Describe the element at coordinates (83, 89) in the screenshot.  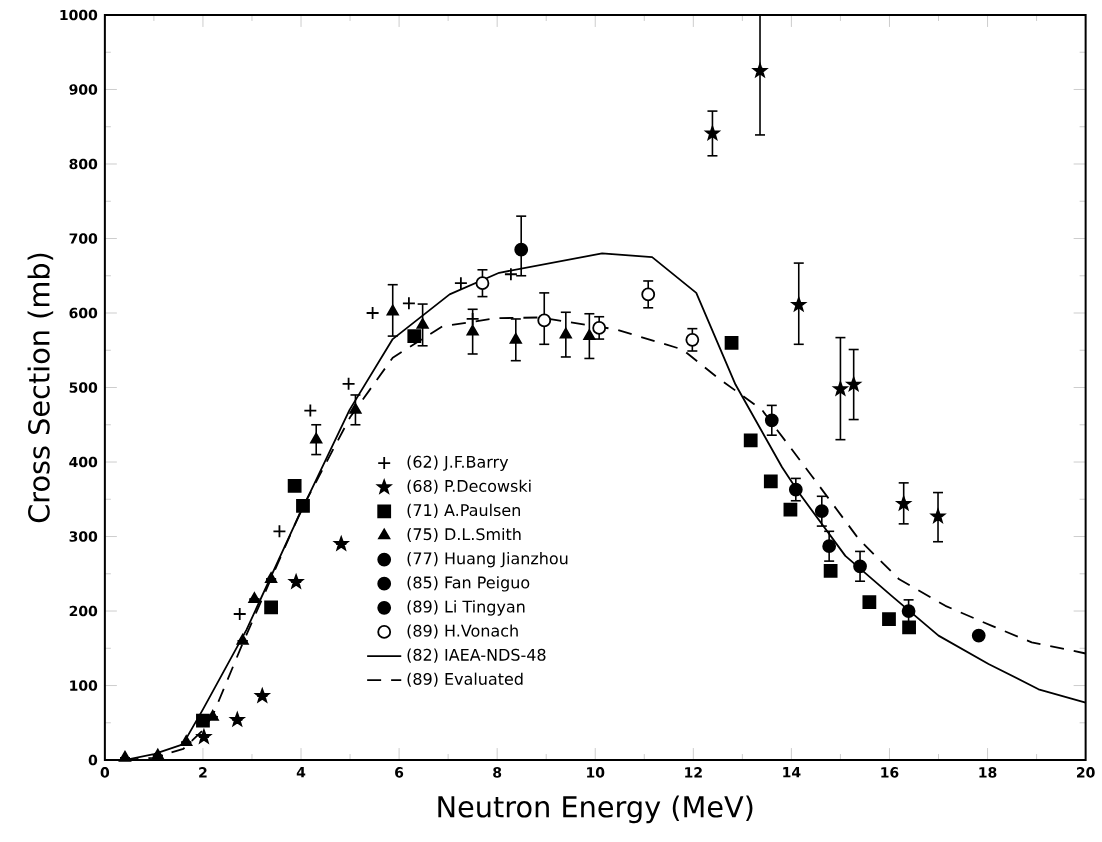
I see `y-tick-label: 900` at that location.